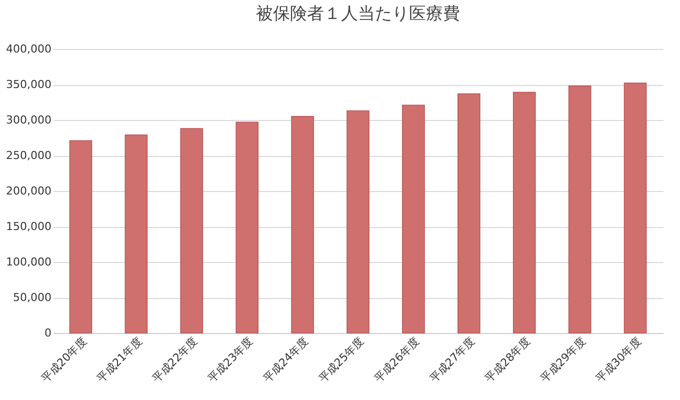 The height and width of the screenshot is (400, 680). What do you see at coordinates (29, 49) in the screenshot?
I see `y-tick-label: 400,000` at bounding box center [29, 49].